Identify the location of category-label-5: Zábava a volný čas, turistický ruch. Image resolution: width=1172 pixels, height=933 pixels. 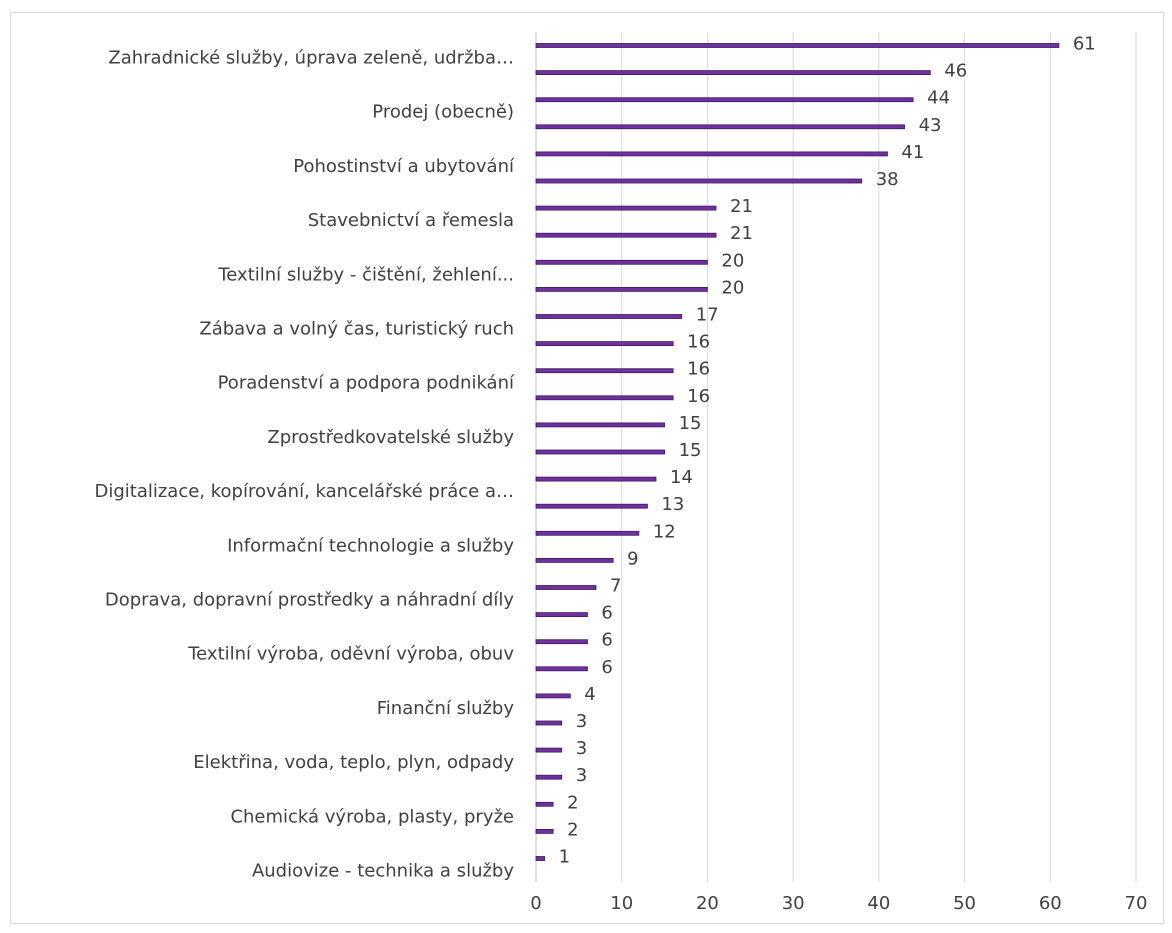
(356, 329).